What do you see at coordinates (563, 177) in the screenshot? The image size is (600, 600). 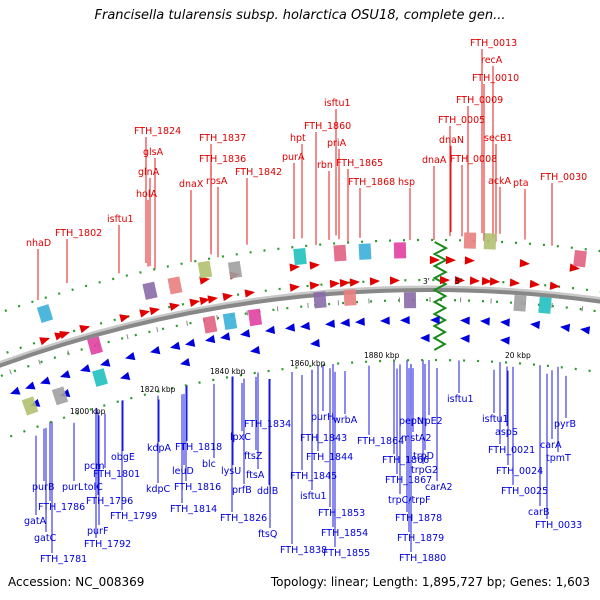 I see `forward-gene-label: FTH_0030` at bounding box center [563, 177].